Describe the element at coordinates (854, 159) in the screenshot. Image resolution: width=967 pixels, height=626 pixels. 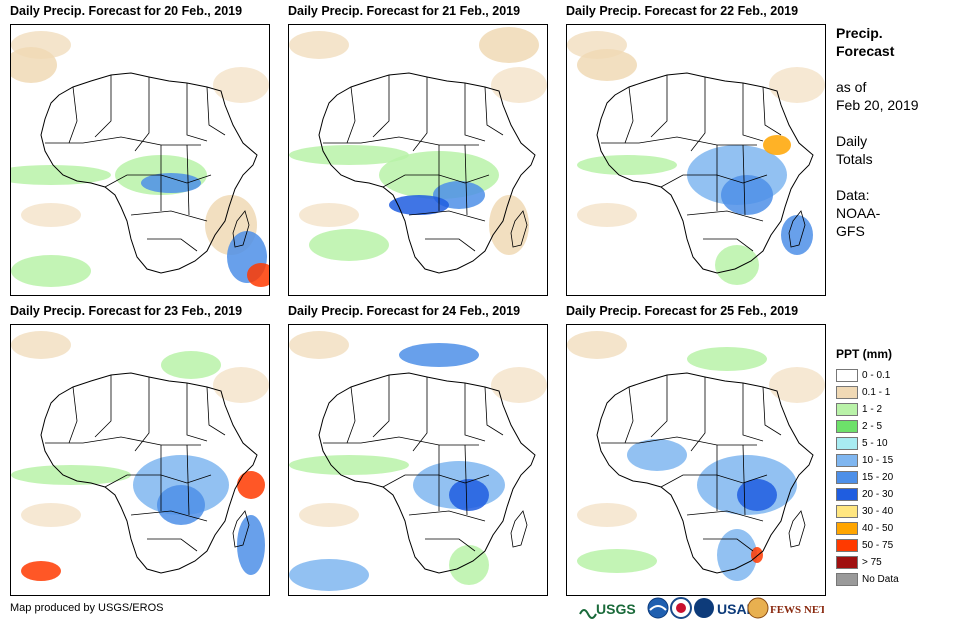
I see `daily-line2: Totals` at that location.